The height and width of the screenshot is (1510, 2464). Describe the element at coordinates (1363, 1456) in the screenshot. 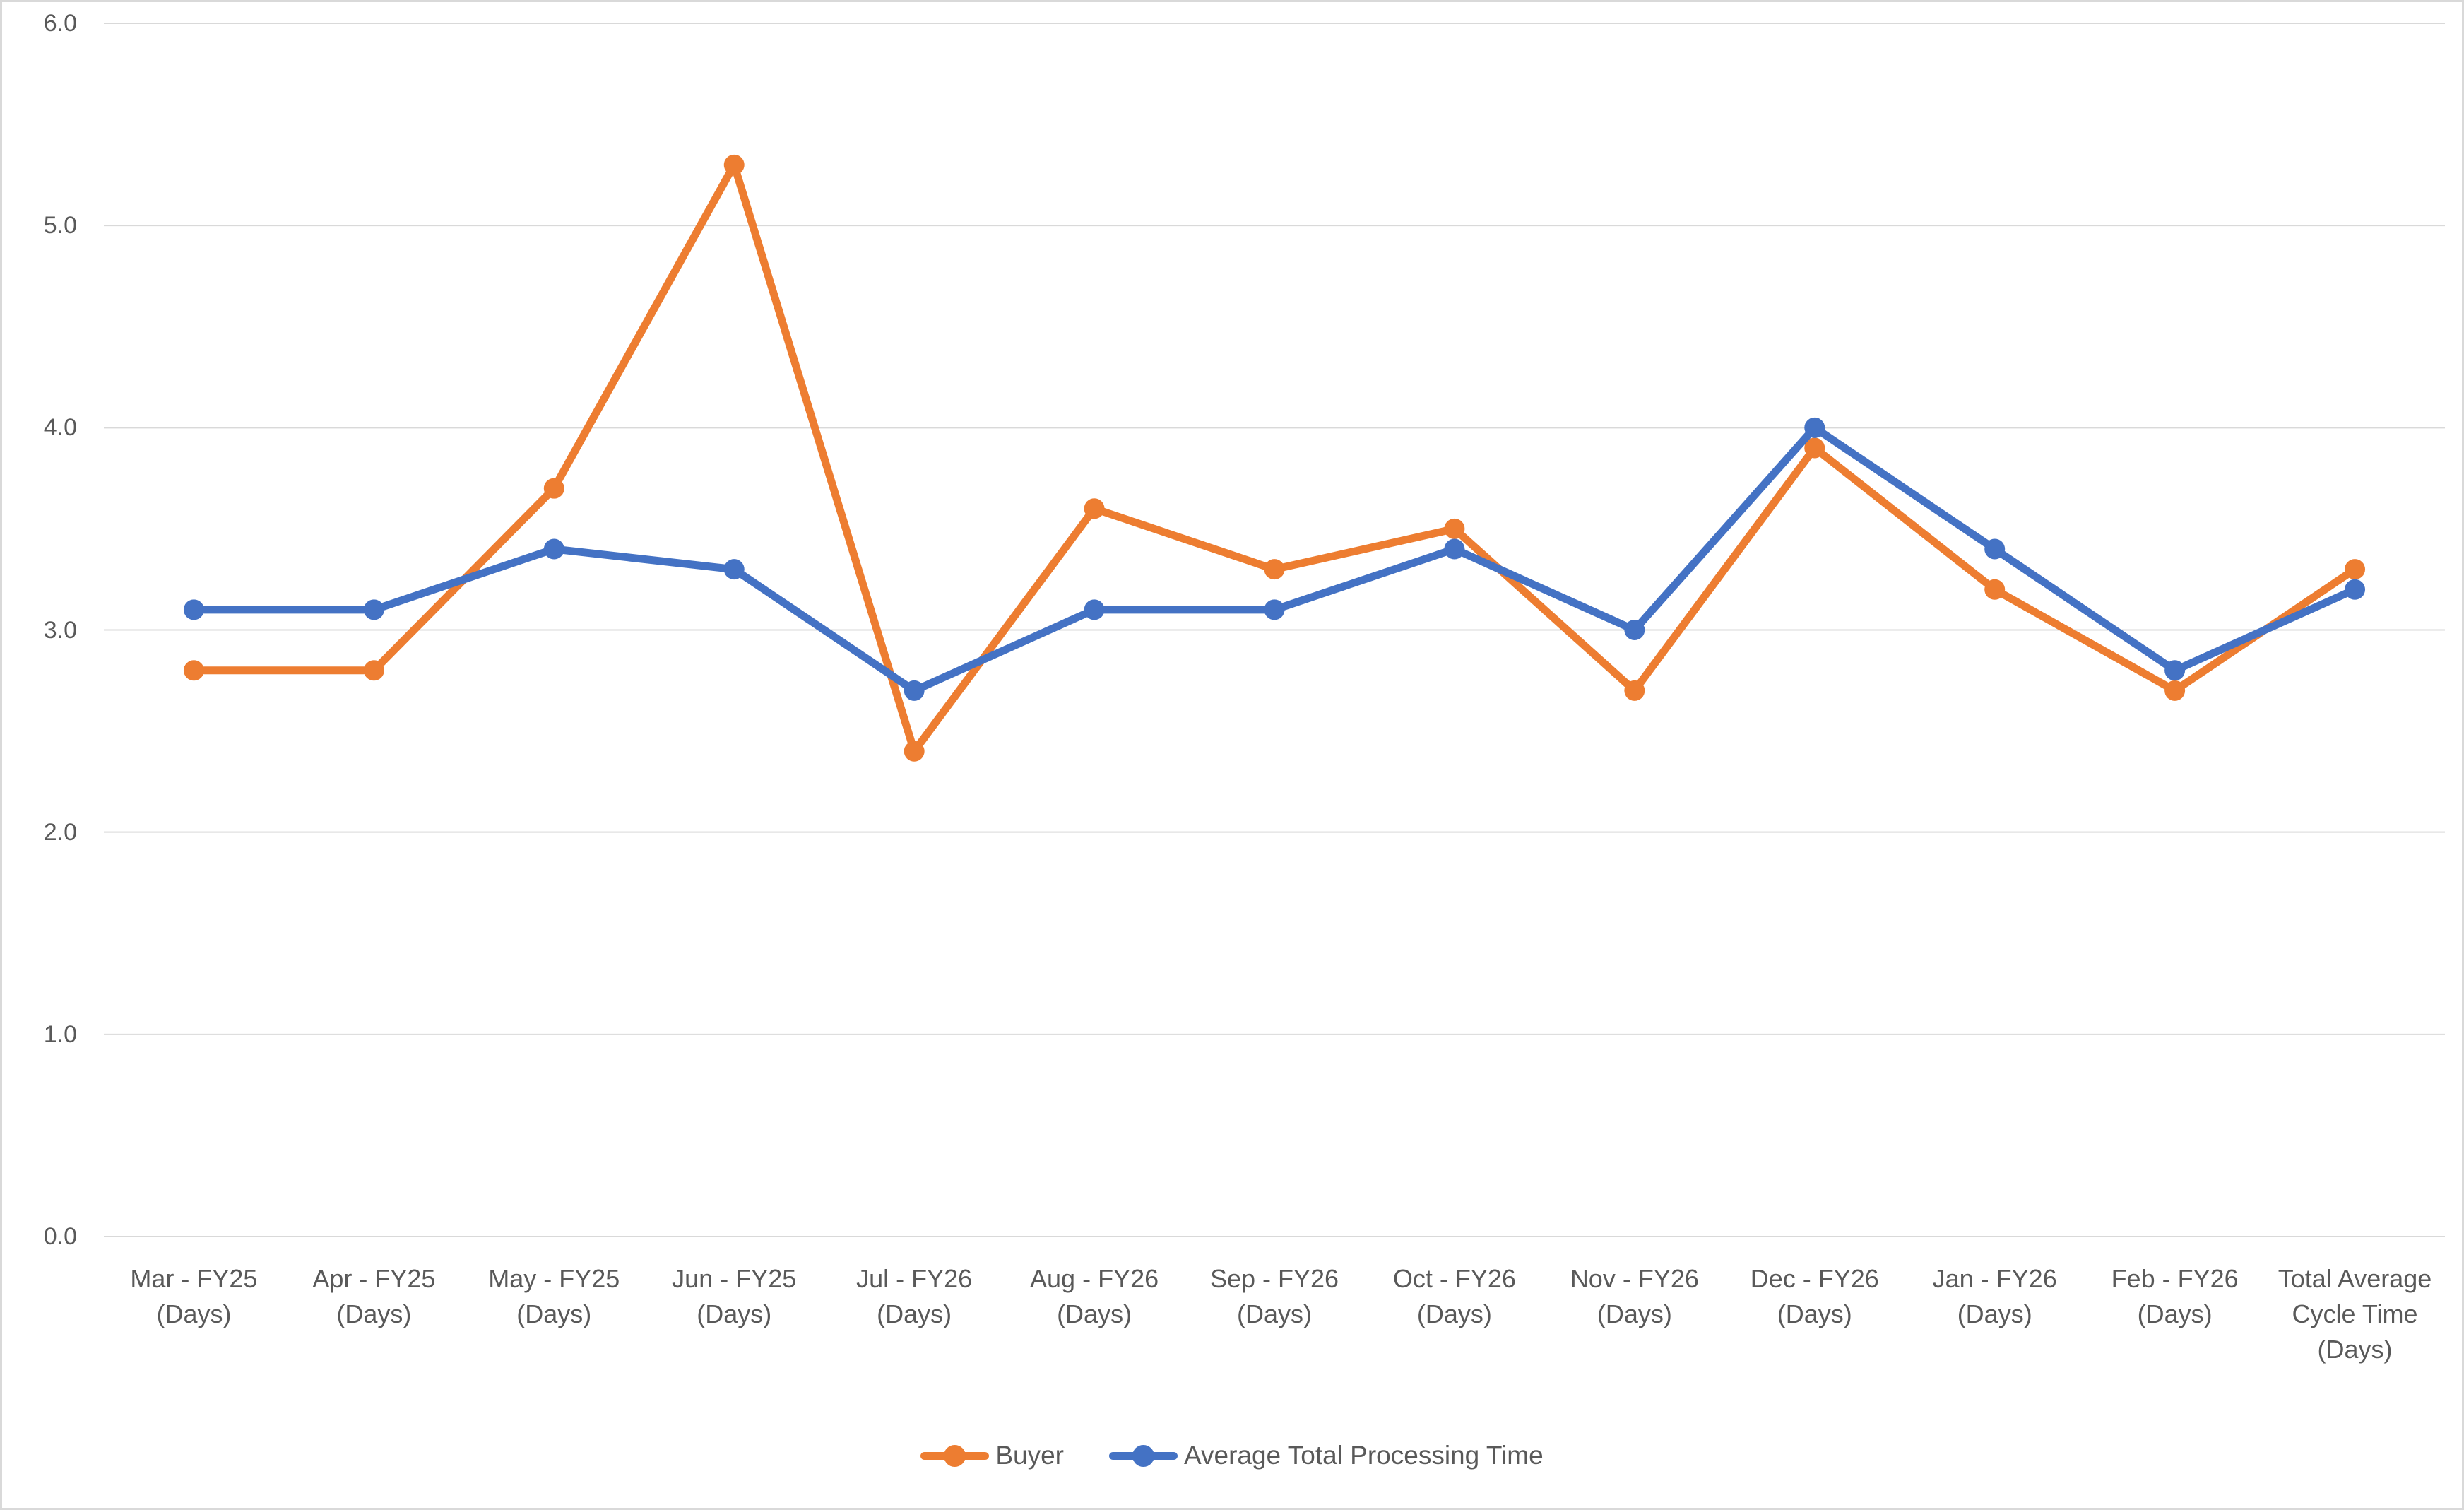

I see `legend-label-average-total-processing-time: Average Total Processing Time` at that location.